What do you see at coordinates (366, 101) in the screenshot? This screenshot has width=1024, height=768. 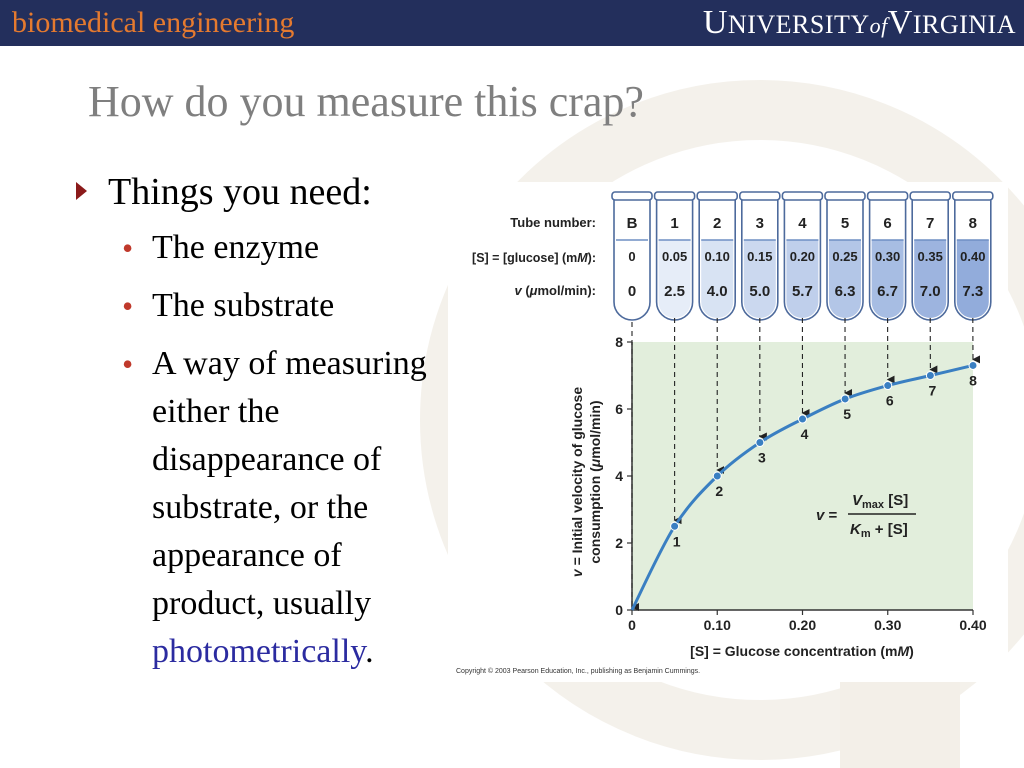 I see `slide-title: How do you measure this crap?` at bounding box center [366, 101].